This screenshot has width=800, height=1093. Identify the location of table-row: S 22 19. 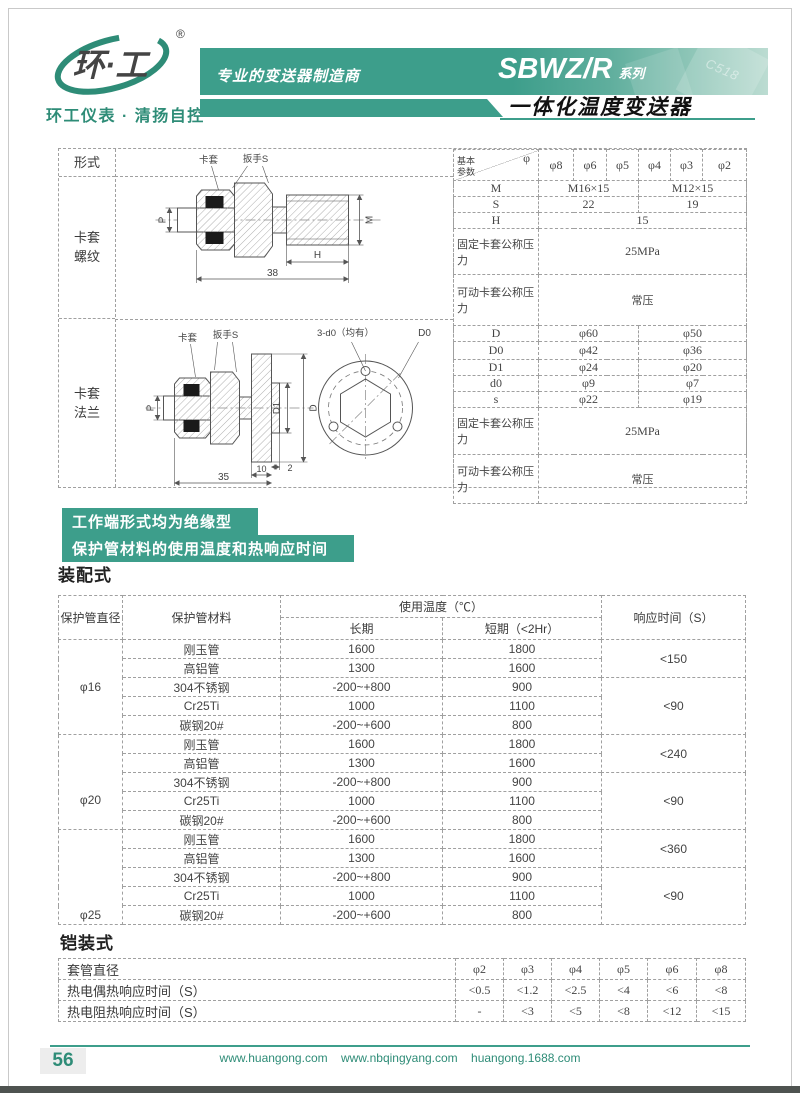
(600, 204).